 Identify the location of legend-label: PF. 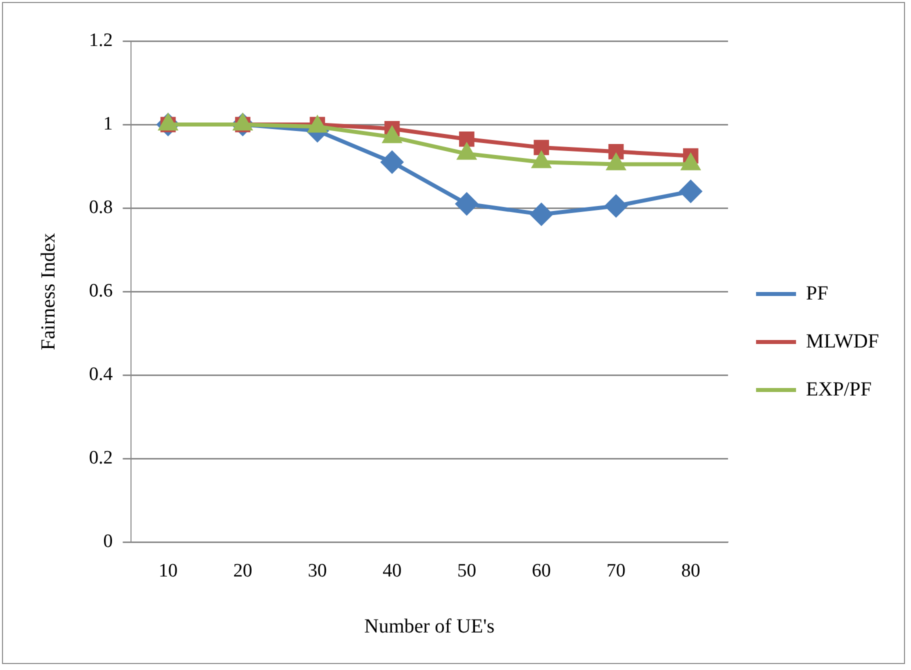
(817, 293).